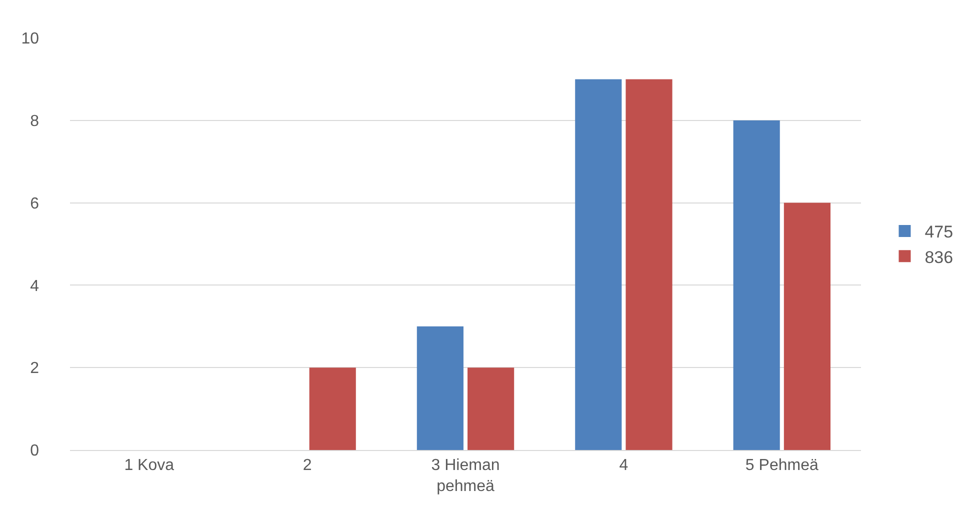  What do you see at coordinates (781, 465) in the screenshot?
I see `x-tick-label: 5 Pehmeä` at bounding box center [781, 465].